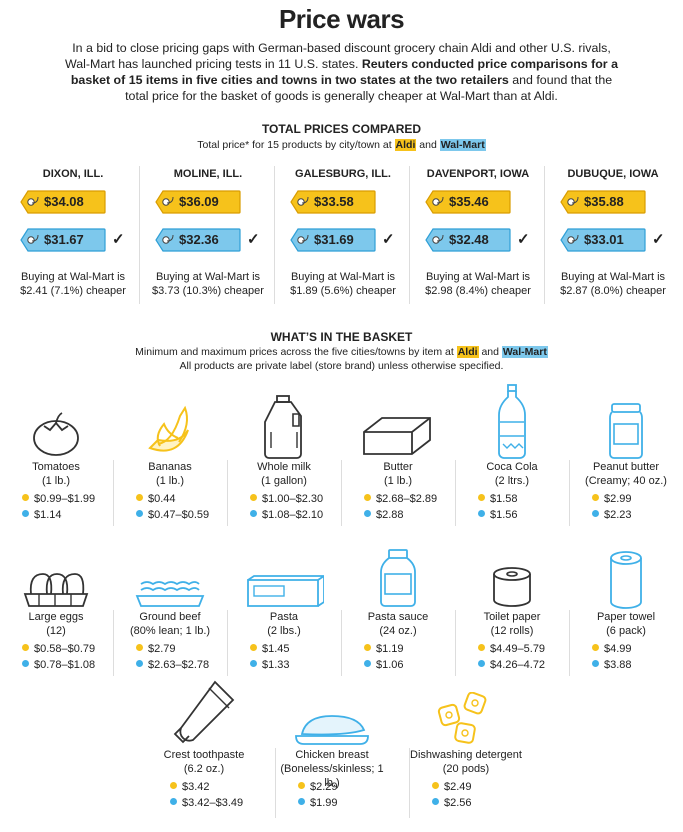 The image size is (683, 832). Describe the element at coordinates (466, 713) in the screenshot. I see `detergent-pods-icon` at that location.